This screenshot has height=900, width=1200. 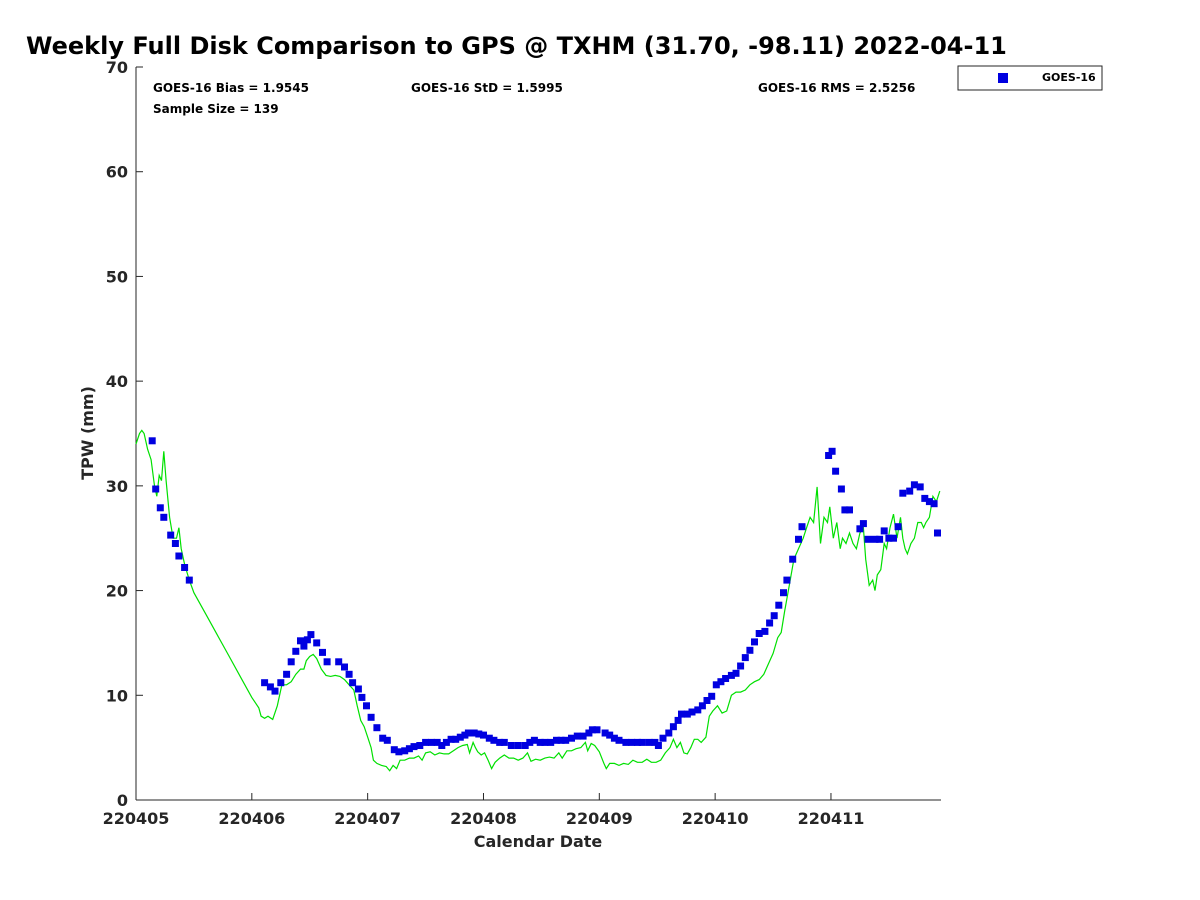 What do you see at coordinates (136, 818) in the screenshot?
I see `x-tick-label: 220405` at bounding box center [136, 818].